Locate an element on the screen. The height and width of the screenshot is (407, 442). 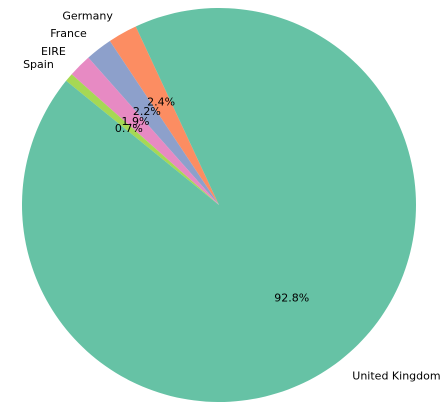
percent-label-france: 2.2% is located at coordinates (147, 111).